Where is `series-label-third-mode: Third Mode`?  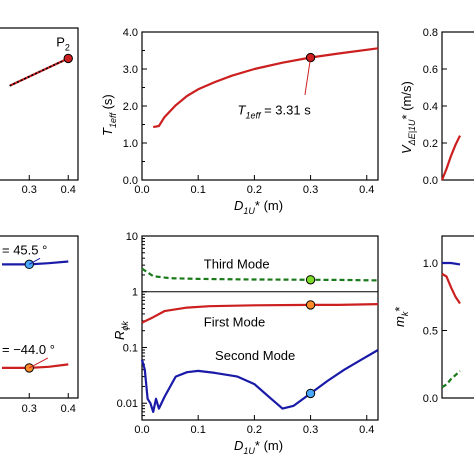 series-label-third-mode: Third Mode is located at coordinates (237, 264).